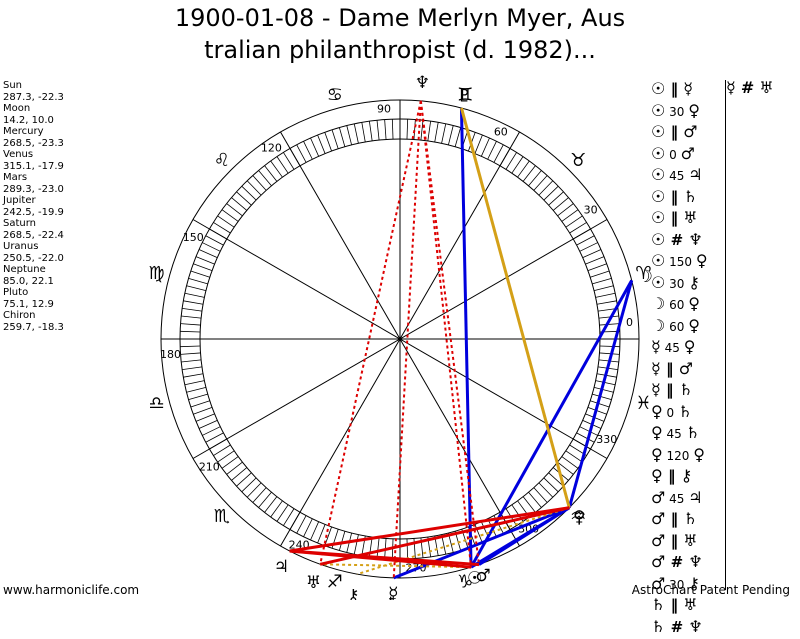 The height and width of the screenshot is (639, 800). I want to click on planet-glyph-sun: ☉, so click(474, 579).